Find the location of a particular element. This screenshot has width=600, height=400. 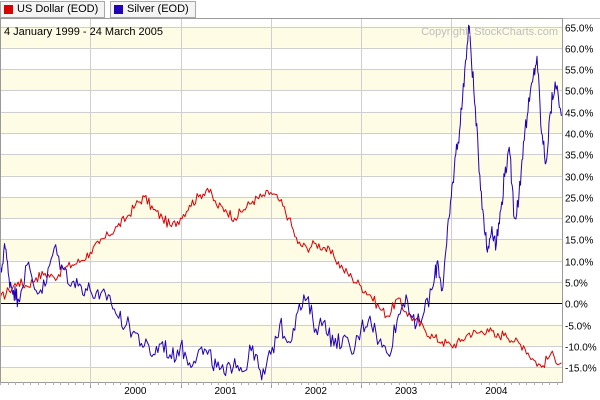

y-tick-label: 65.0% is located at coordinates (579, 29).